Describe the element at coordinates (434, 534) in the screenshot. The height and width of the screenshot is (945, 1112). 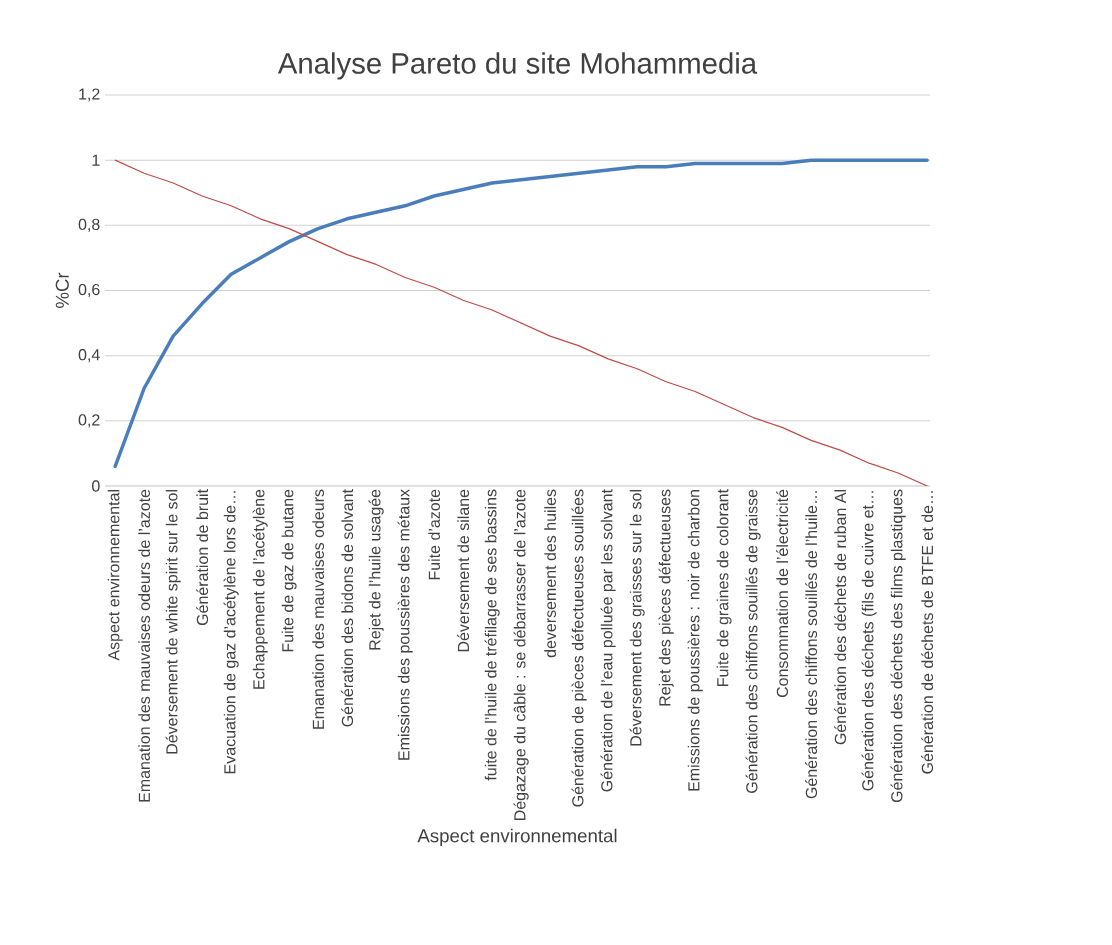
I see `x-tick-label: Fuite d’azote` at that location.